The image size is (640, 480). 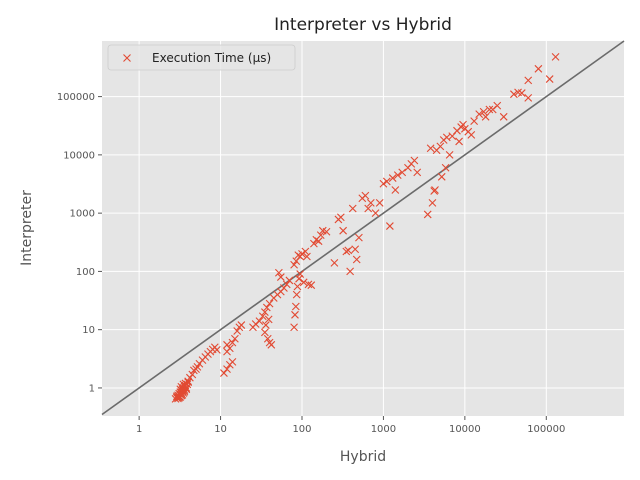 I want to click on x-tick-label: 100, so click(x=301, y=429).